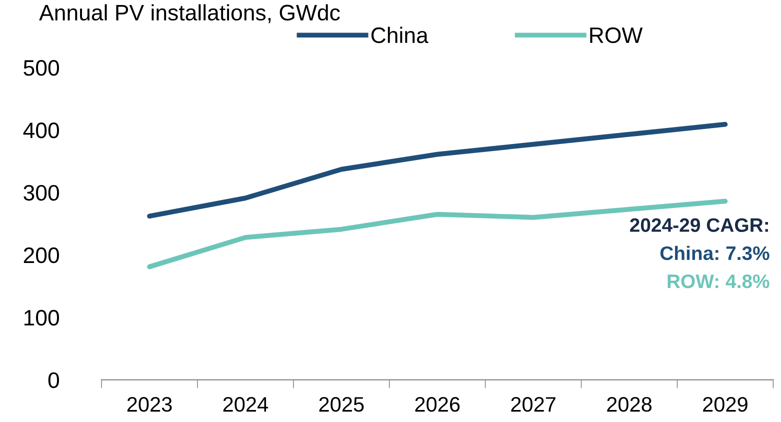  I want to click on x-tick-label: 2029, so click(725, 404).